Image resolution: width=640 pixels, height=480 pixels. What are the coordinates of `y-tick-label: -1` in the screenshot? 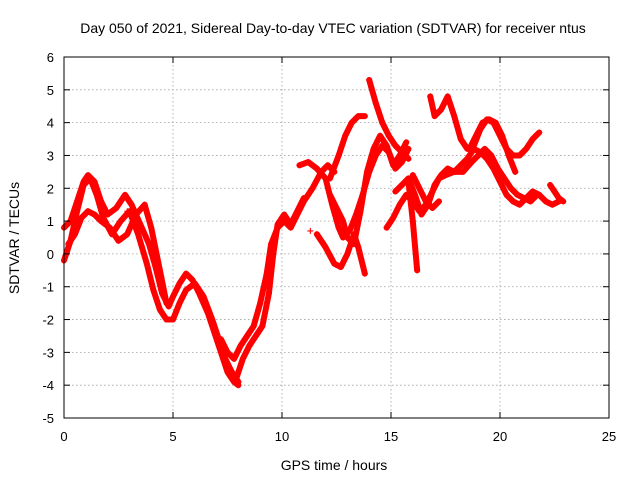 It's located at (48, 287).